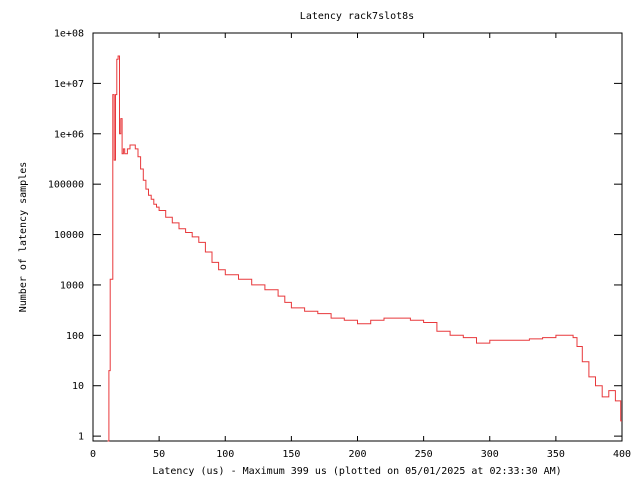 The width and height of the screenshot is (640, 480). What do you see at coordinates (93, 454) in the screenshot?
I see `x-tick-label: 0` at bounding box center [93, 454].